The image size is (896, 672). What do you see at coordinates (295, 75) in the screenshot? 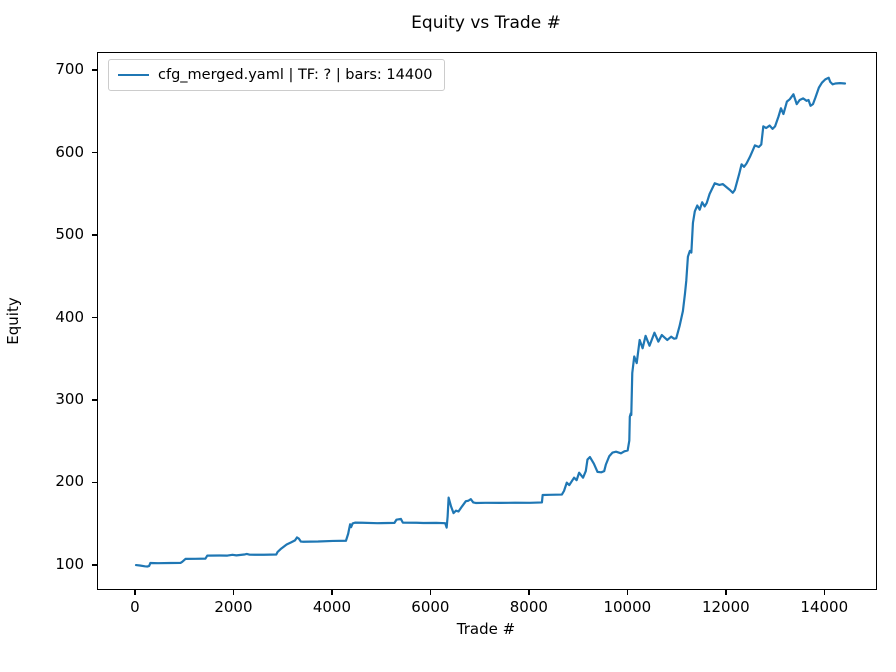
I see `legend-label: cfg_merged.yaml | TF: ? | bars: 14400` at bounding box center [295, 75].